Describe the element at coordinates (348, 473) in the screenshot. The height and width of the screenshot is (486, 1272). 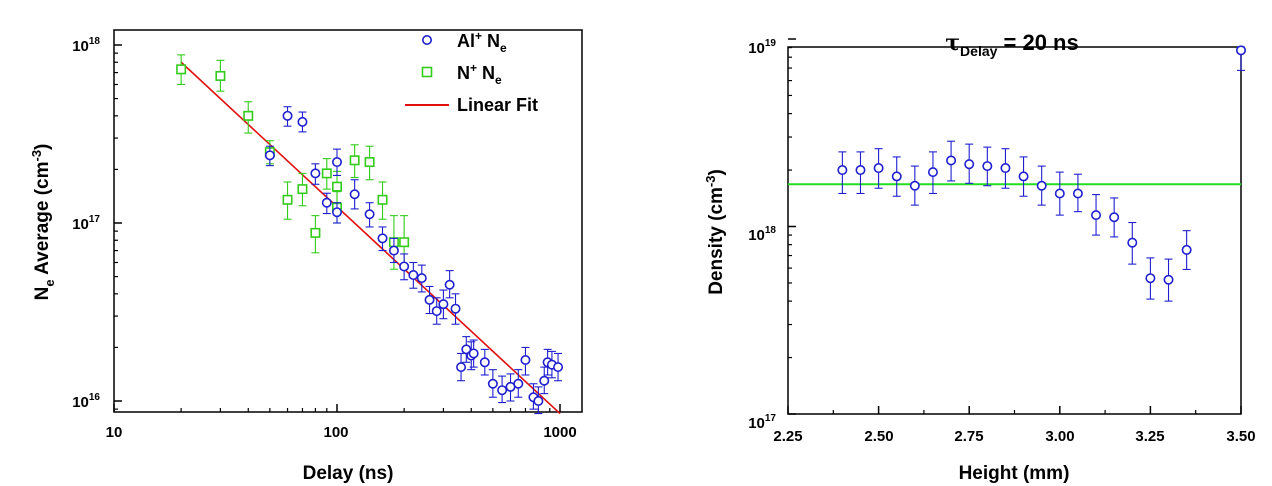
I see `left-x-axis-label: Delay (ns)` at that location.